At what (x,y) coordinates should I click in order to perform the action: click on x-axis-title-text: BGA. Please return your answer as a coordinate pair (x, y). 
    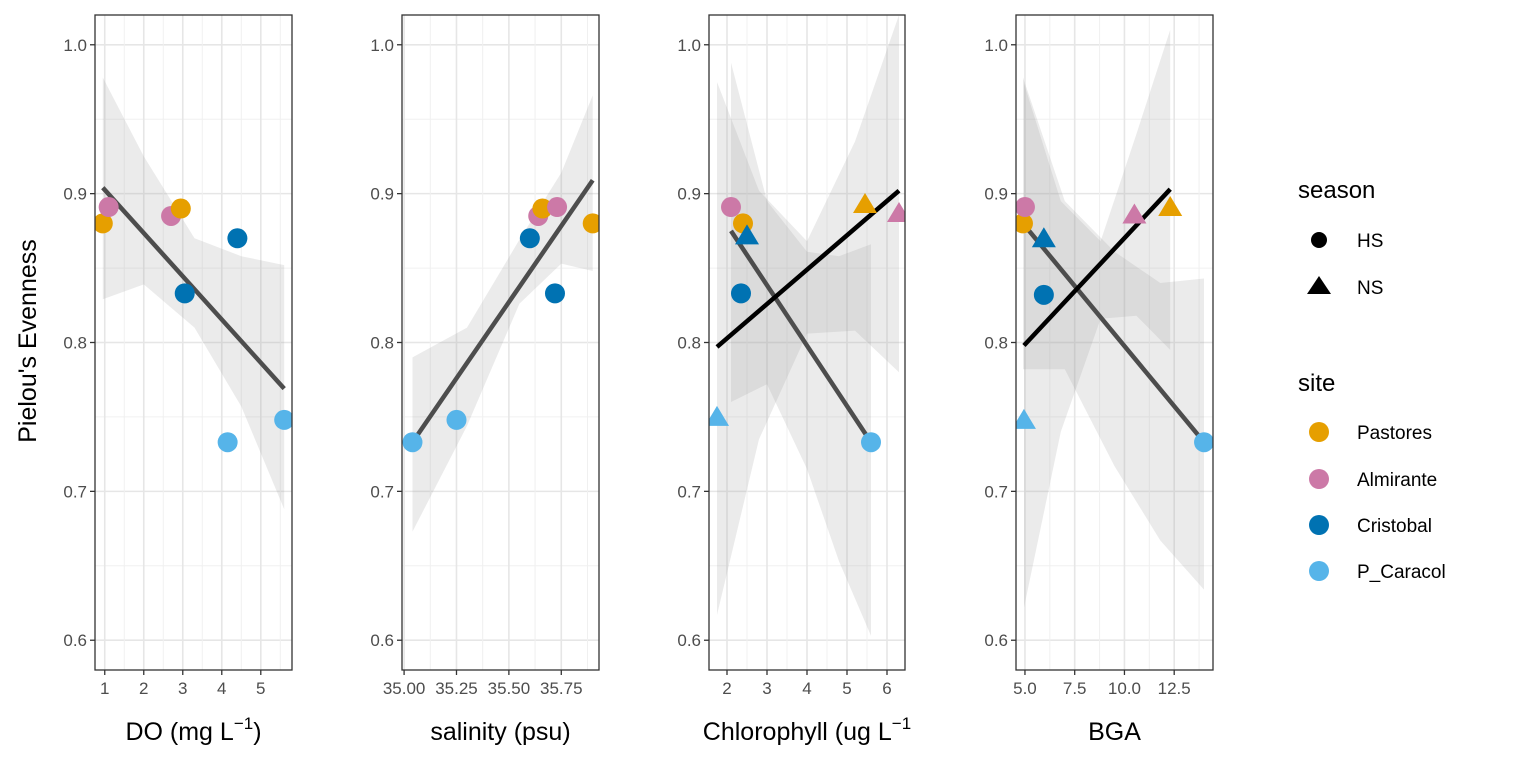
    Looking at the image, I should click on (1114, 732).